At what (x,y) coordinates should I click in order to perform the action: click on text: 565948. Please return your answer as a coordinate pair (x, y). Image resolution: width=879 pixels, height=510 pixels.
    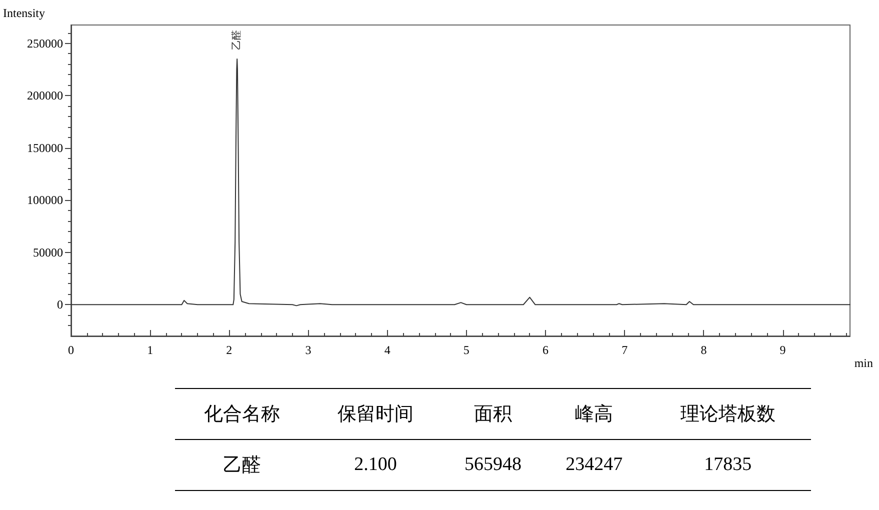
    Looking at the image, I should click on (493, 465).